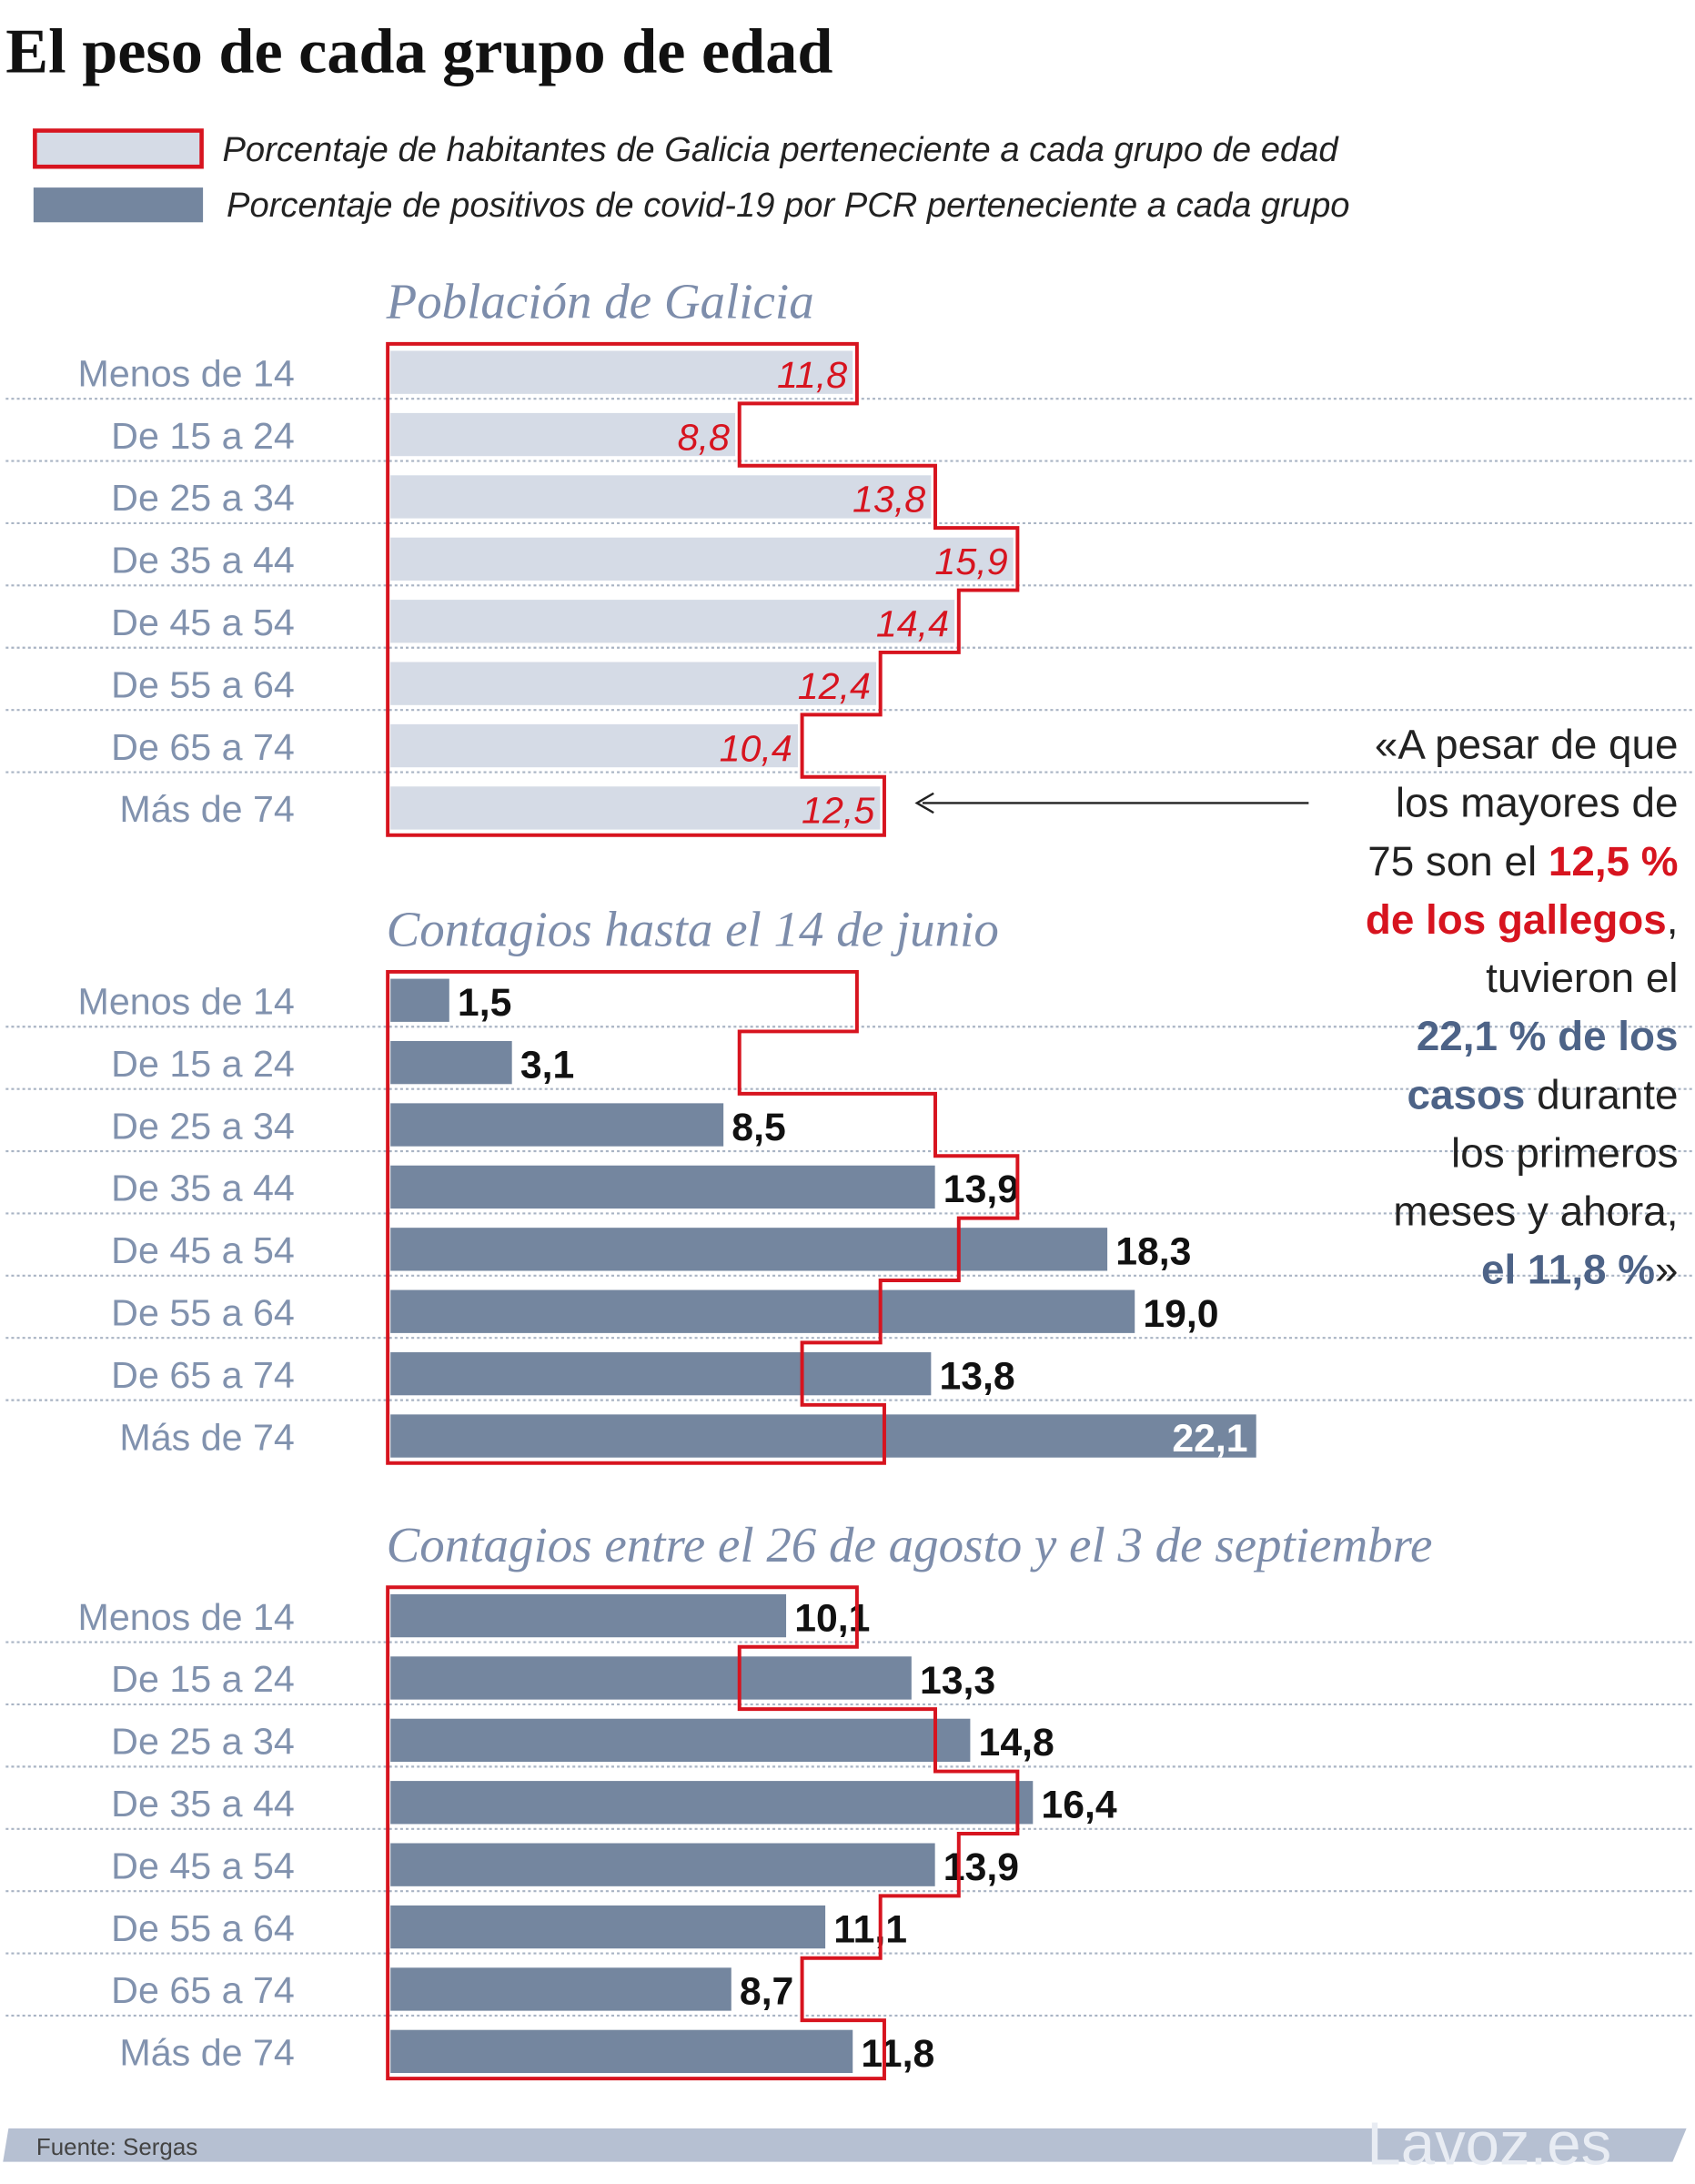 The height and width of the screenshot is (2184, 1695). I want to click on source-text: Fuente: Sergas, so click(117, 2148).